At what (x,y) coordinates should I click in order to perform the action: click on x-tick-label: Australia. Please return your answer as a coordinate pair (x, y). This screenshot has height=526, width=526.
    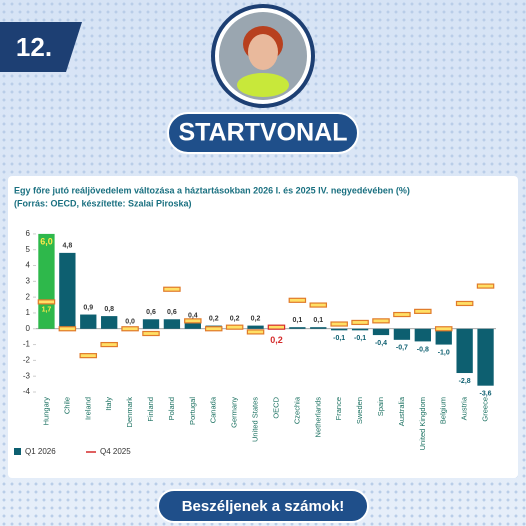
    Looking at the image, I should click on (401, 411).